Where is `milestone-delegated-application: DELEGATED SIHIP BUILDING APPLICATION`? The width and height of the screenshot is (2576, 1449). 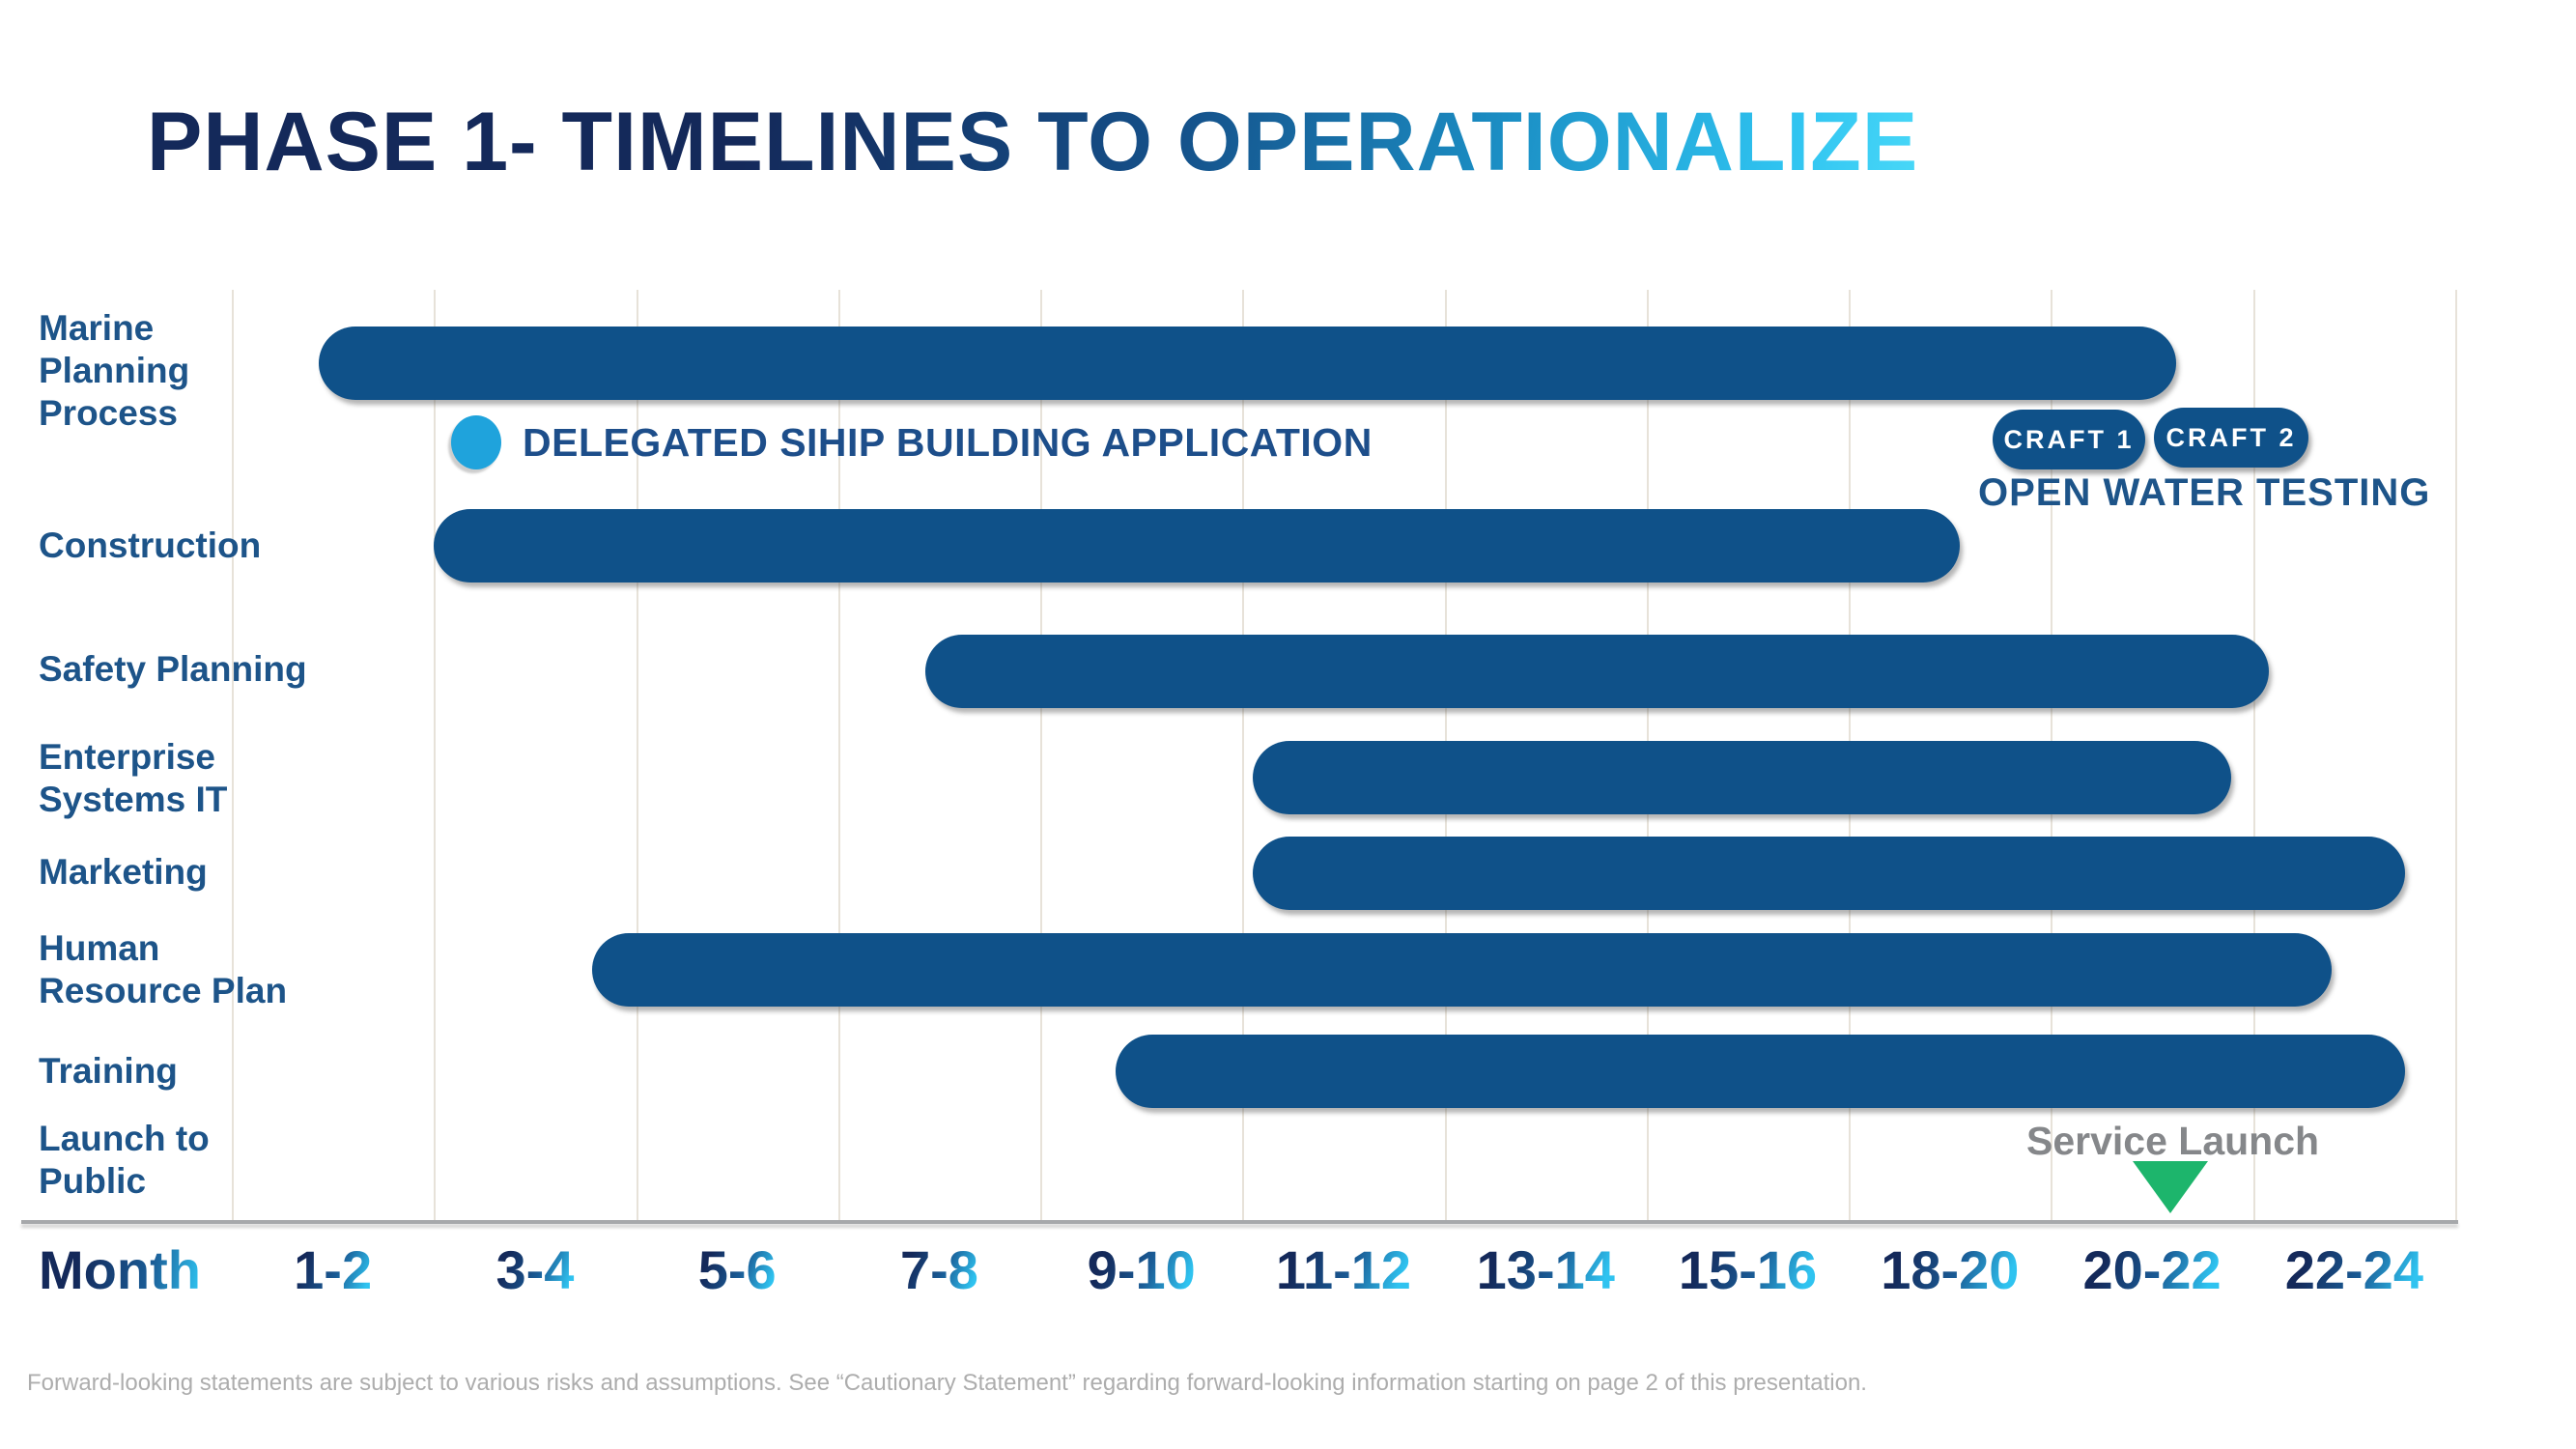 milestone-delegated-application: DELEGATED SIHIP BUILDING APPLICATION is located at coordinates (912, 442).